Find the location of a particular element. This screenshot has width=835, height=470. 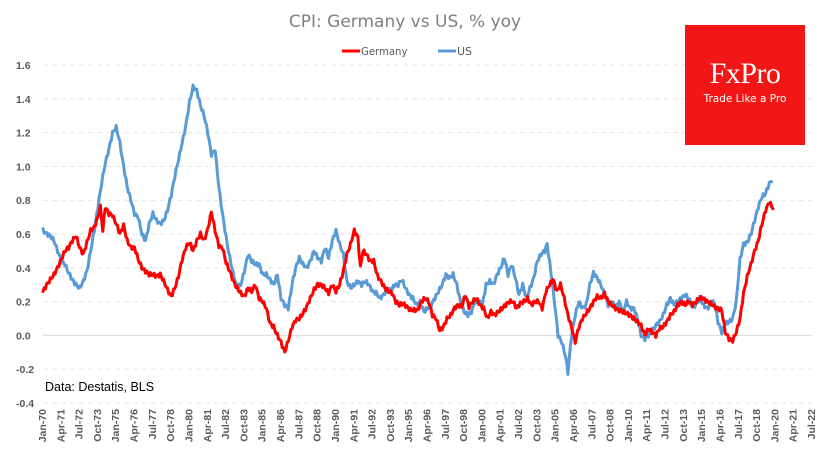

x-tick-label: Apr-76 is located at coordinates (135, 425).